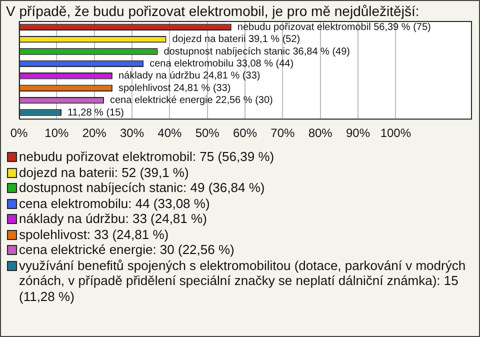 The height and width of the screenshot is (337, 480). What do you see at coordinates (396, 133) in the screenshot?
I see `x-tick-label: 100%` at bounding box center [396, 133].